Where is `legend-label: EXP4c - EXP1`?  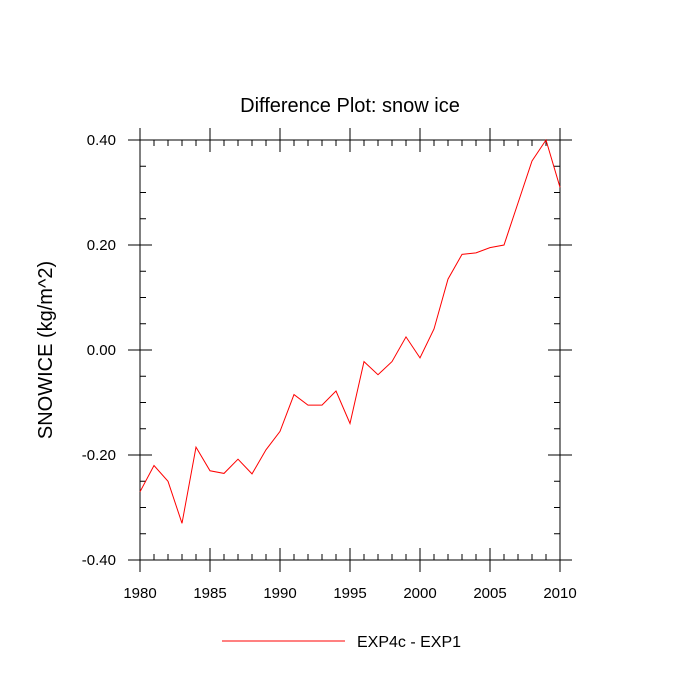
legend-label: EXP4c - EXP1 is located at coordinates (409, 642).